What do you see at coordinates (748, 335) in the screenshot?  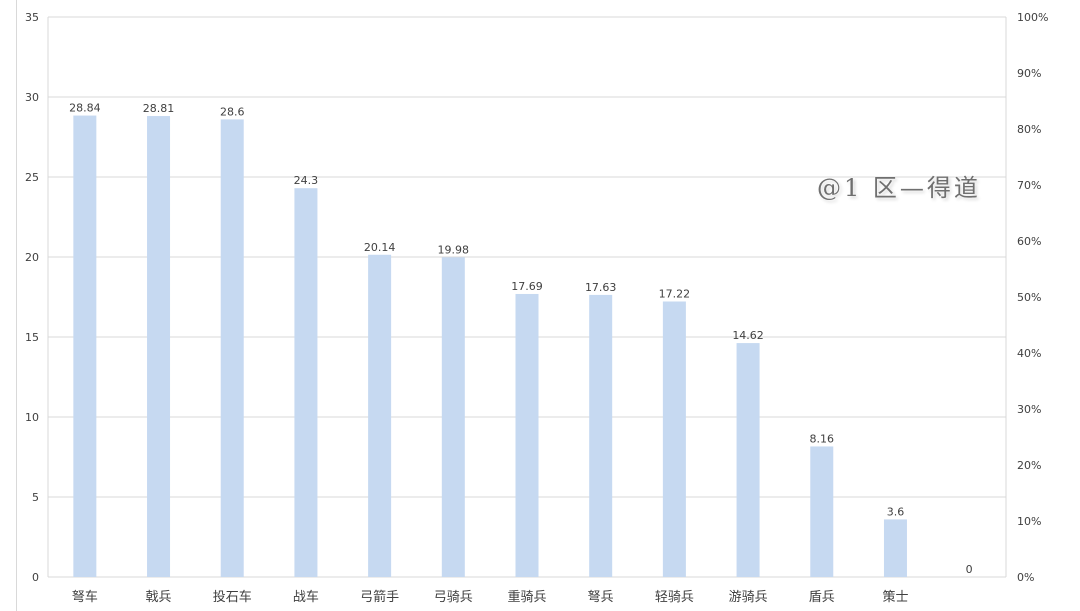 I see `bar-value-label: 14.62` at bounding box center [748, 335].